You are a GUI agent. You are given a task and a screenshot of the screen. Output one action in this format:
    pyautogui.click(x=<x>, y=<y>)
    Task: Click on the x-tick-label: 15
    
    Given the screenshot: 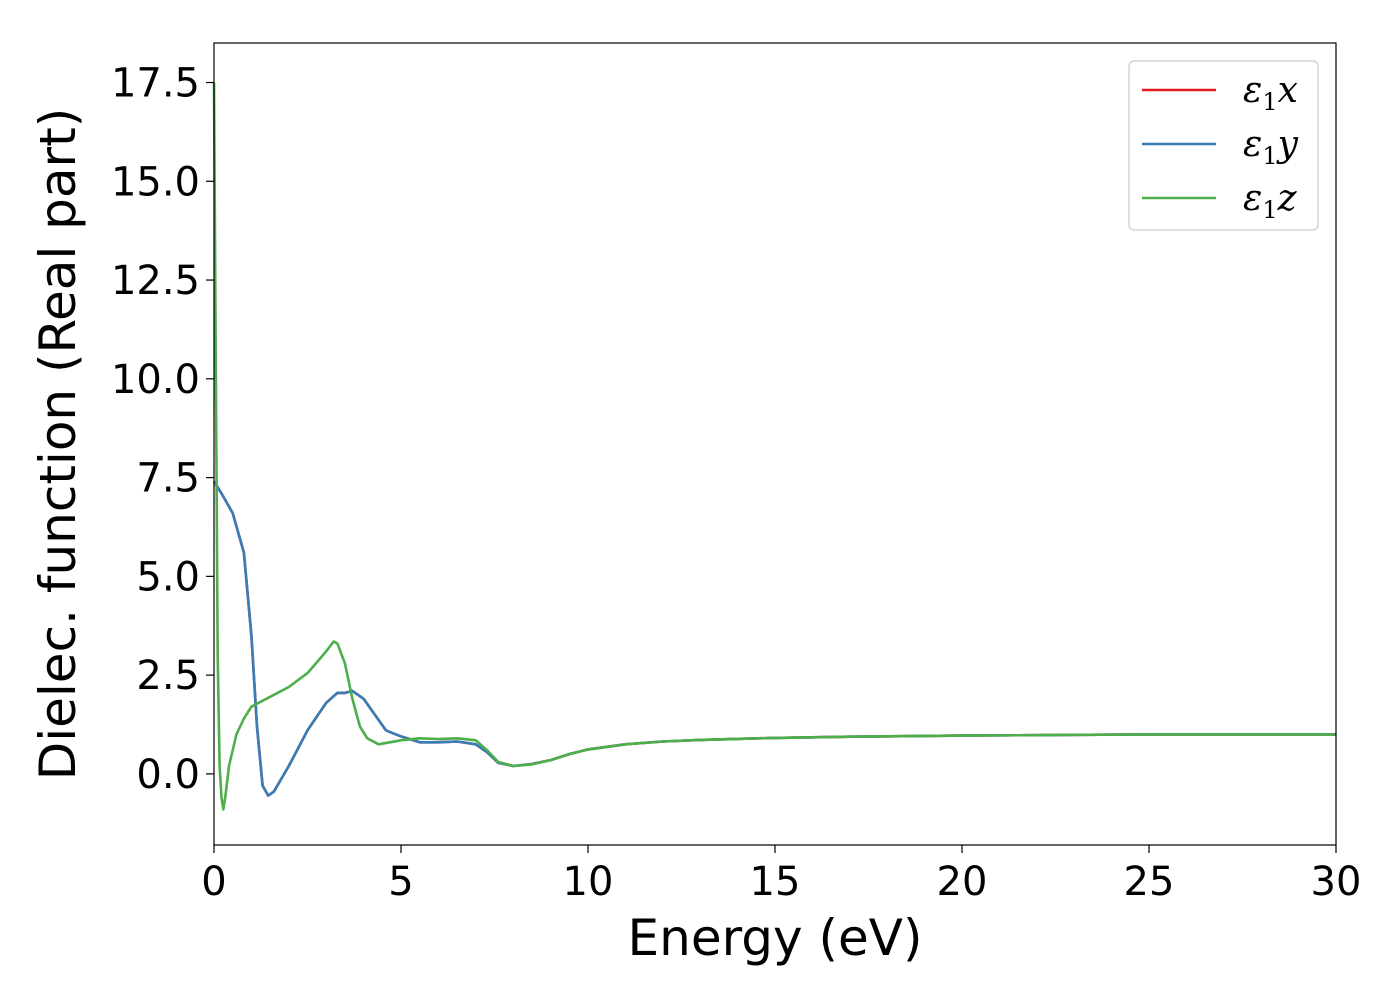 What is the action you would take?
    pyautogui.click(x=775, y=882)
    